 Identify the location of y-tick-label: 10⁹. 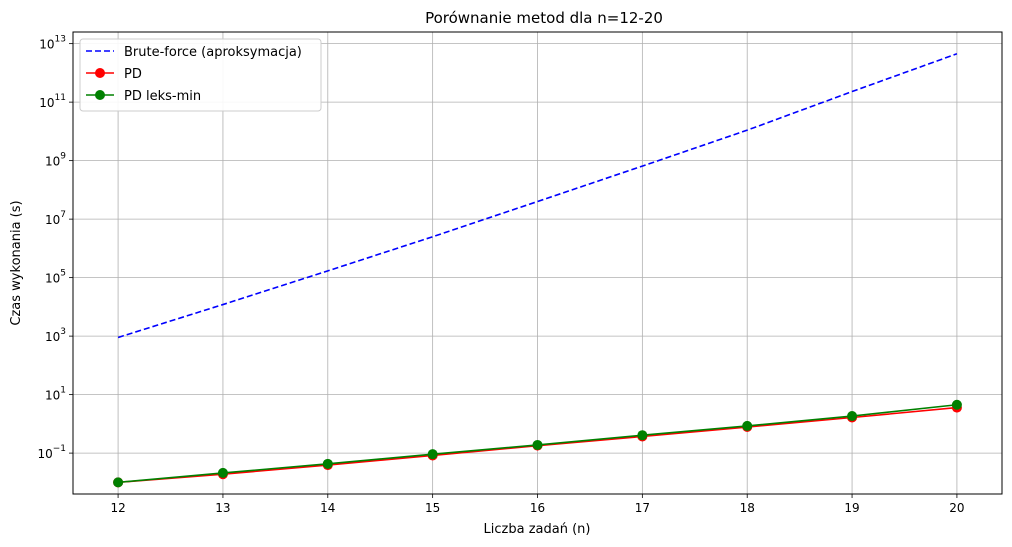
(55, 160).